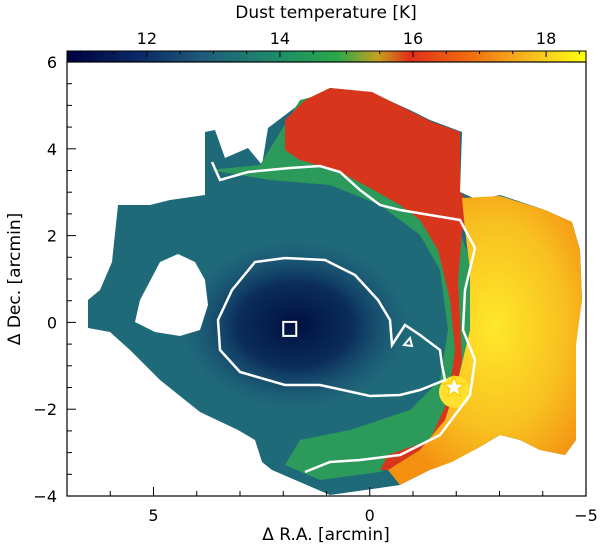  Describe the element at coordinates (52, 322) in the screenshot. I see `y-tick-label: 0` at that location.